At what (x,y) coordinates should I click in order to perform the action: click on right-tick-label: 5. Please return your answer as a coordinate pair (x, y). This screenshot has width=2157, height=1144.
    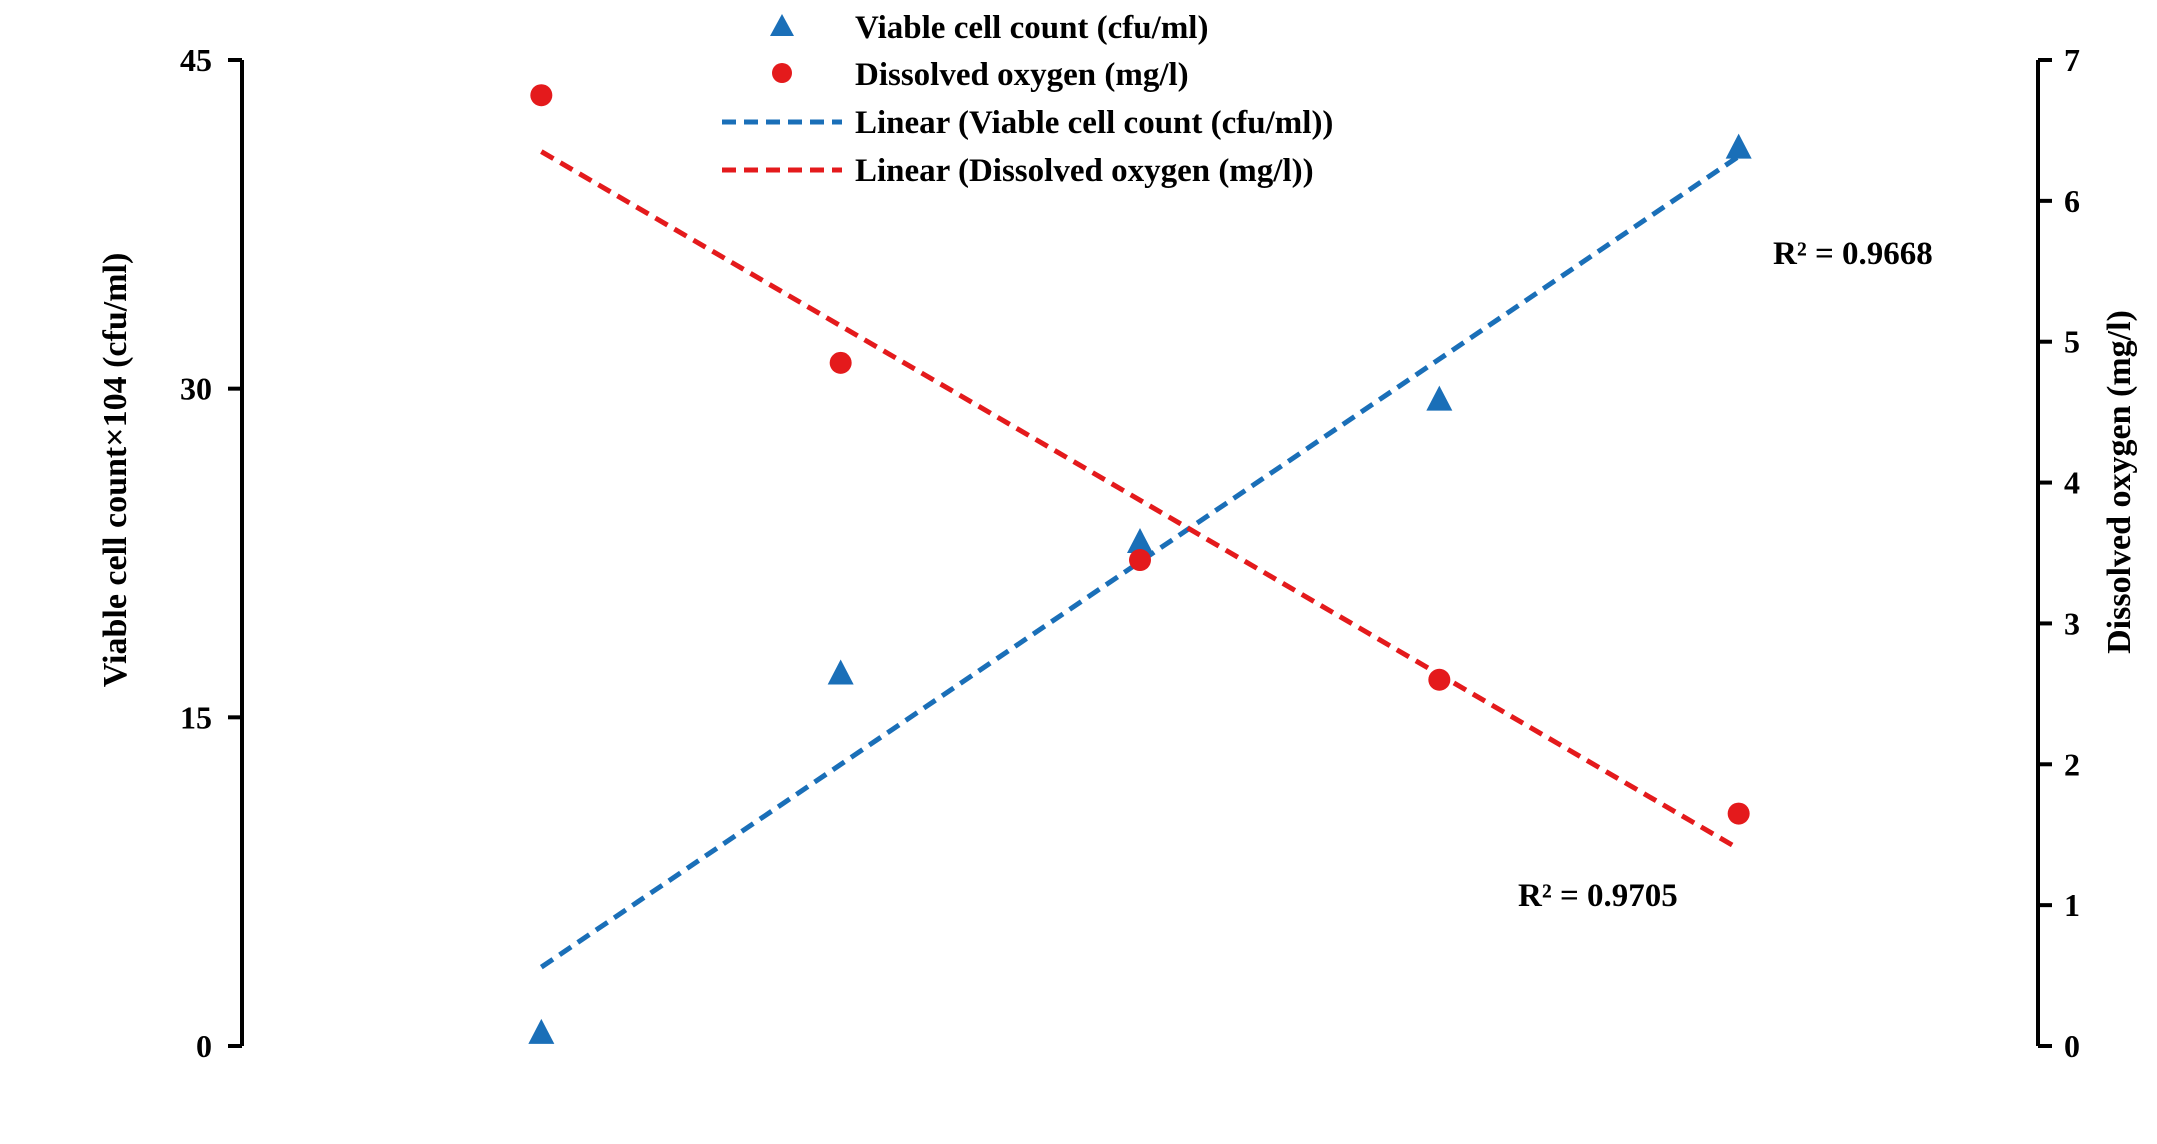
    Looking at the image, I should click on (2072, 342).